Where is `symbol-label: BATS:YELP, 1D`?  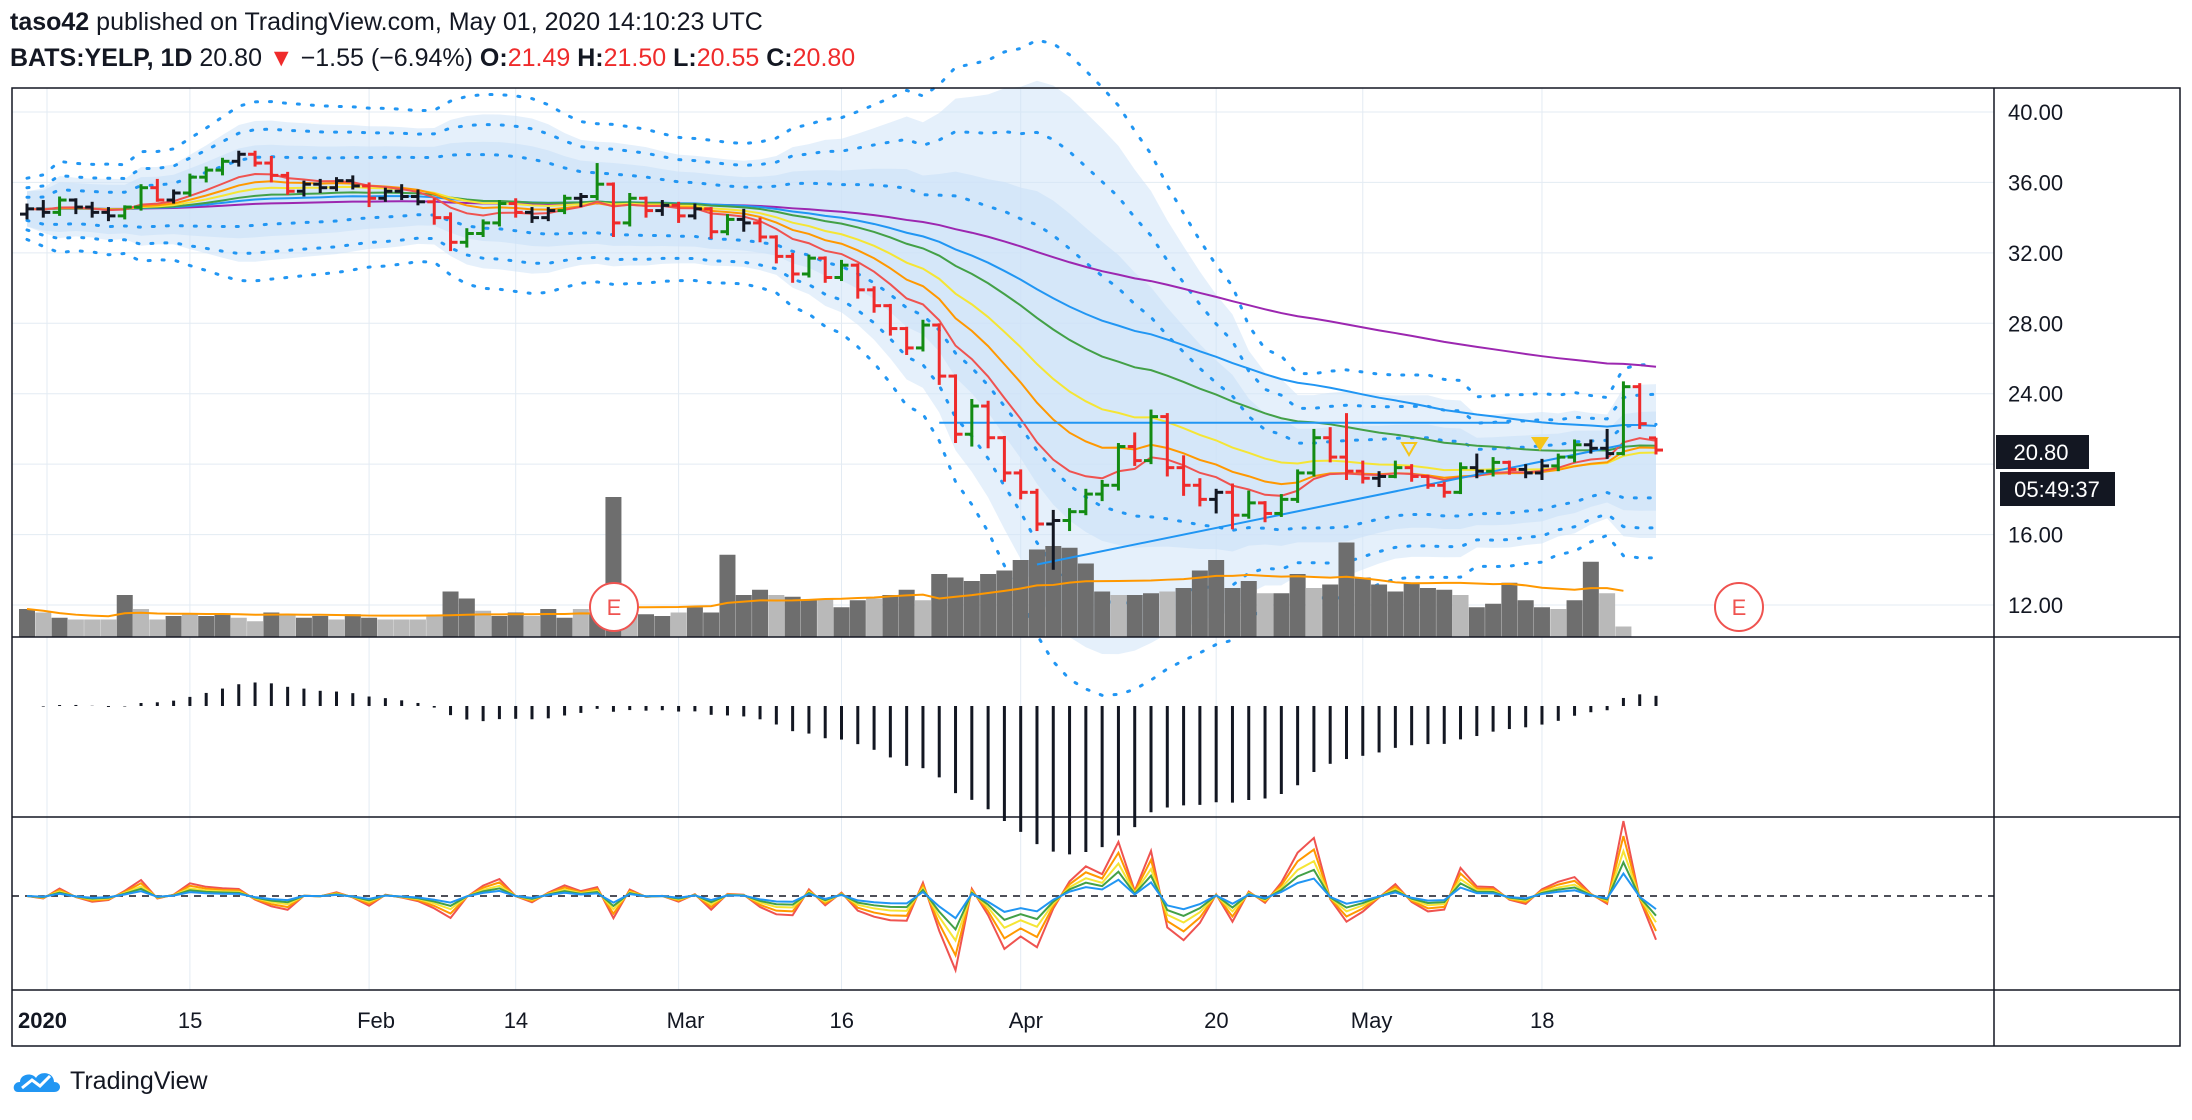
symbol-label: BATS:YELP, 1D is located at coordinates (101, 58).